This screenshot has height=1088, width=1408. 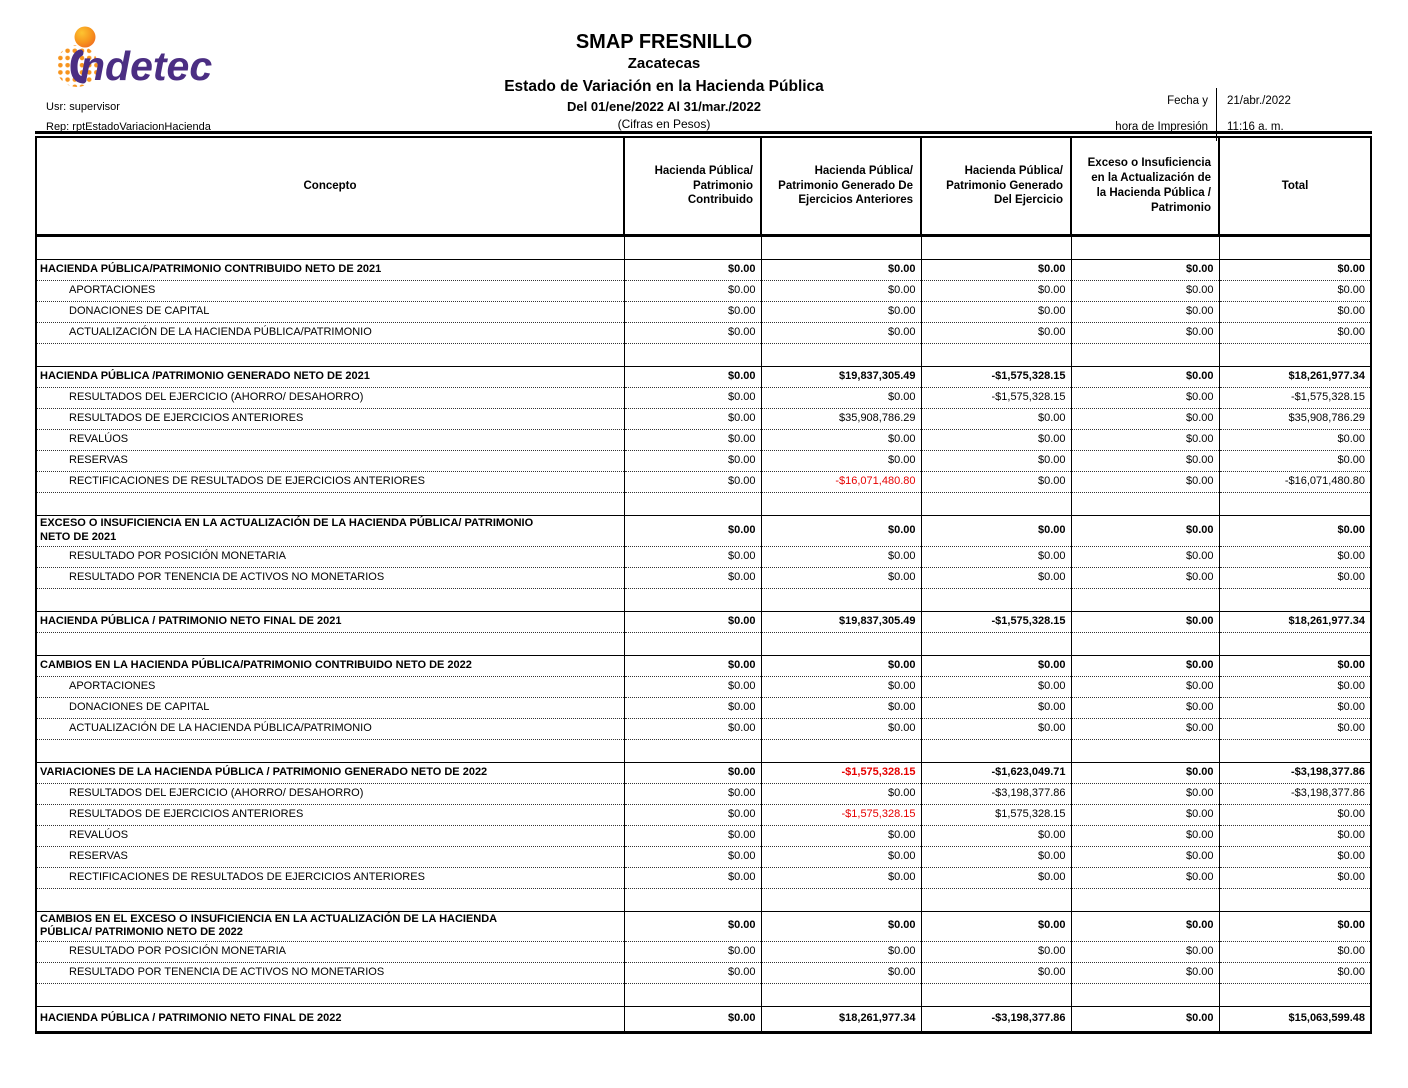 What do you see at coordinates (134, 57) in the screenshot?
I see `indetec-logo-icon: ndetec` at bounding box center [134, 57].